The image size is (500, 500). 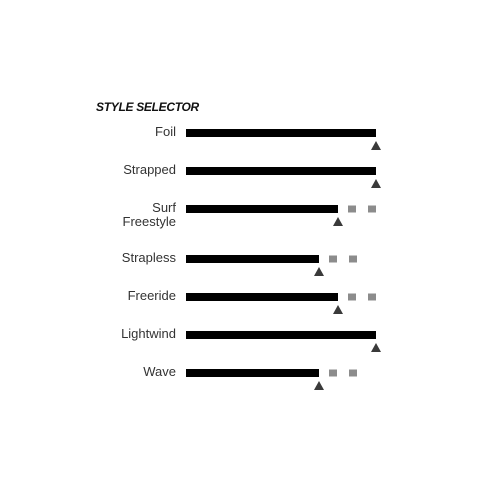 What do you see at coordinates (150, 214) in the screenshot?
I see `category-label: Surf Freestyle` at bounding box center [150, 214].